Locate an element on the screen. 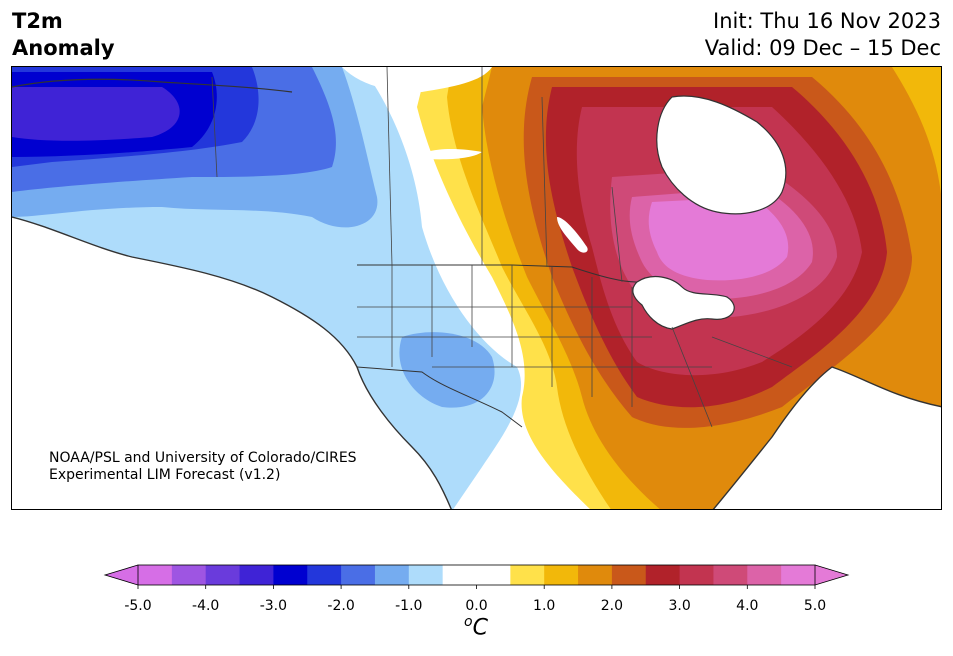  us-canada-border is located at coordinates (497, 273).